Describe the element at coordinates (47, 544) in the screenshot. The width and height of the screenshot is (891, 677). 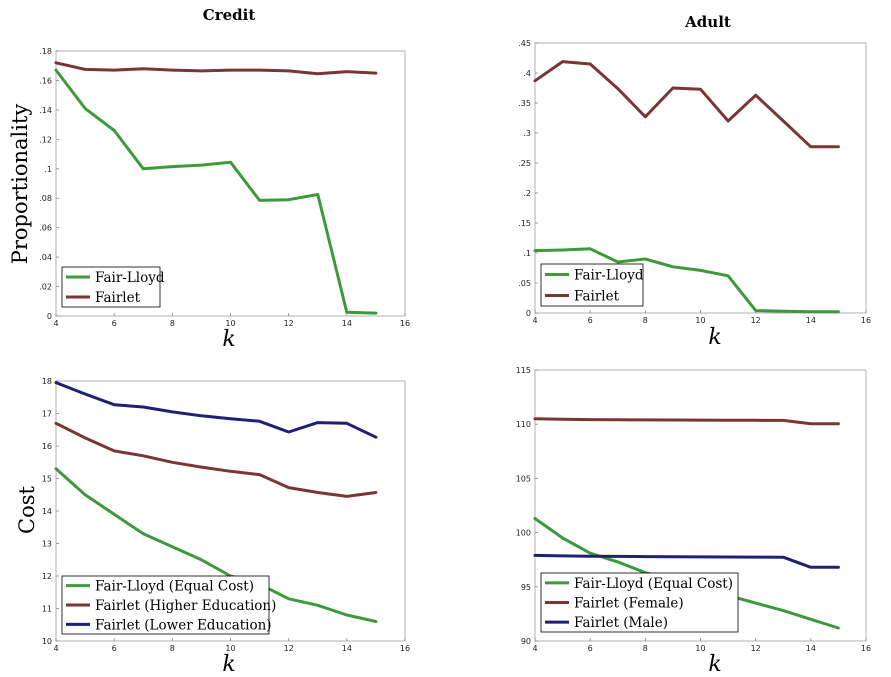
I see `y-tick-label: 13` at that location.